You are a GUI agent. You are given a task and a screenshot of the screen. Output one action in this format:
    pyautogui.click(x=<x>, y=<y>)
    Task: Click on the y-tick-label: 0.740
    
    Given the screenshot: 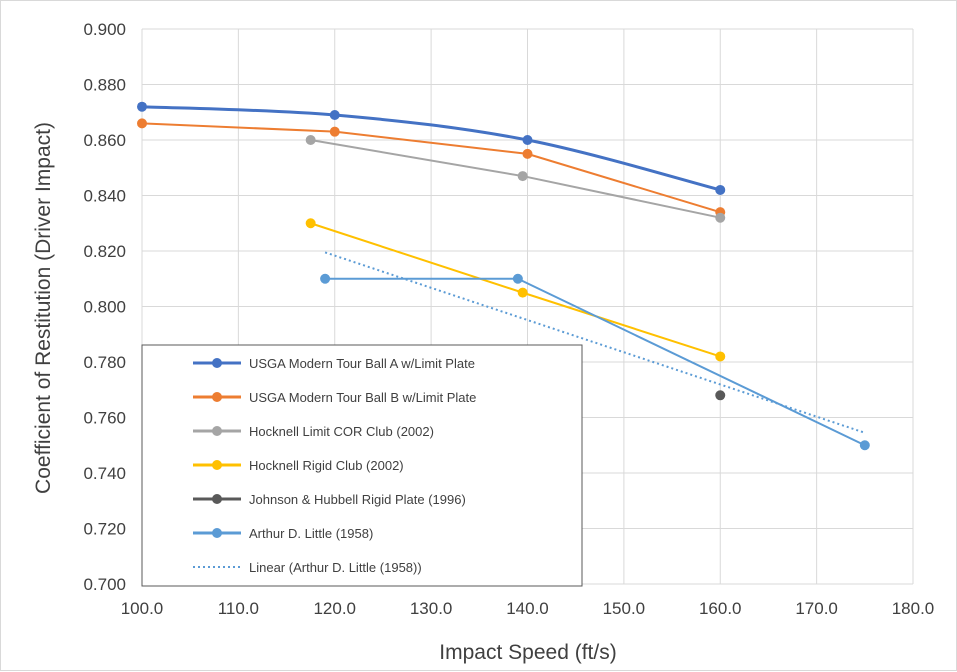 What is the action you would take?
    pyautogui.click(x=104, y=473)
    